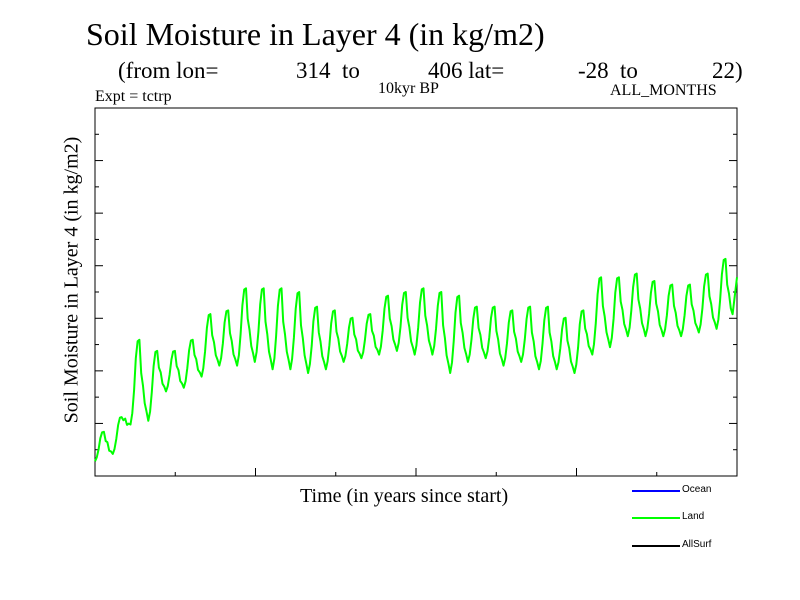 Image resolution: width=800 pixels, height=600 pixels. Describe the element at coordinates (168, 70) in the screenshot. I see `subtitle-prefix: (from lon=` at that location.